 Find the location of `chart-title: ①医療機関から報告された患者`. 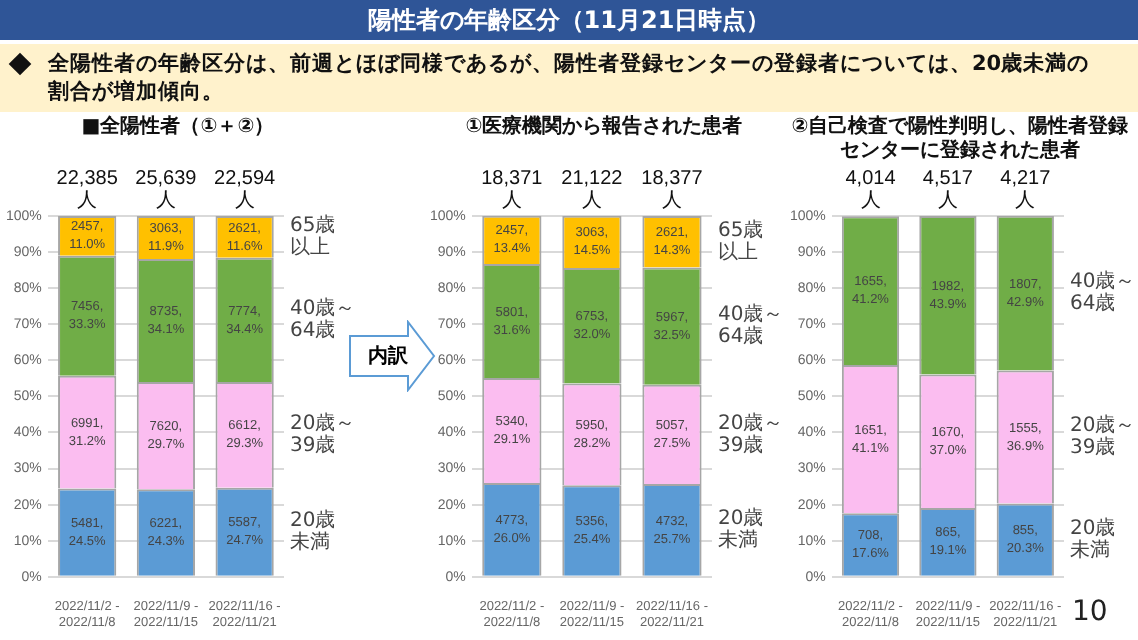

chart-title: ①医療機関から報告された患者 is located at coordinates (604, 128).